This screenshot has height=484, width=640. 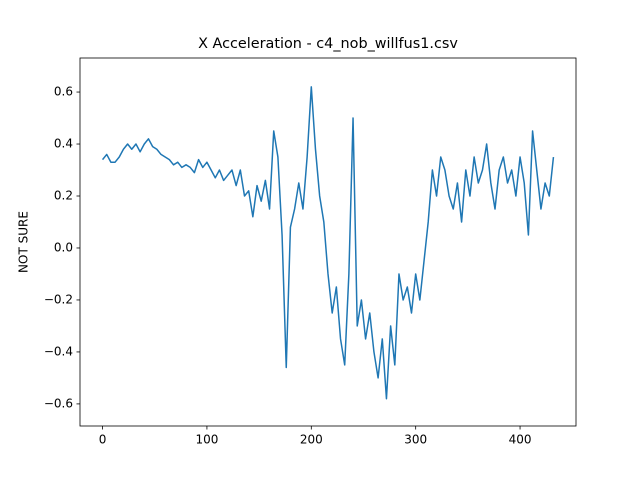 What do you see at coordinates (58, 351) in the screenshot?
I see `y-tick-label: −0.4` at bounding box center [58, 351].